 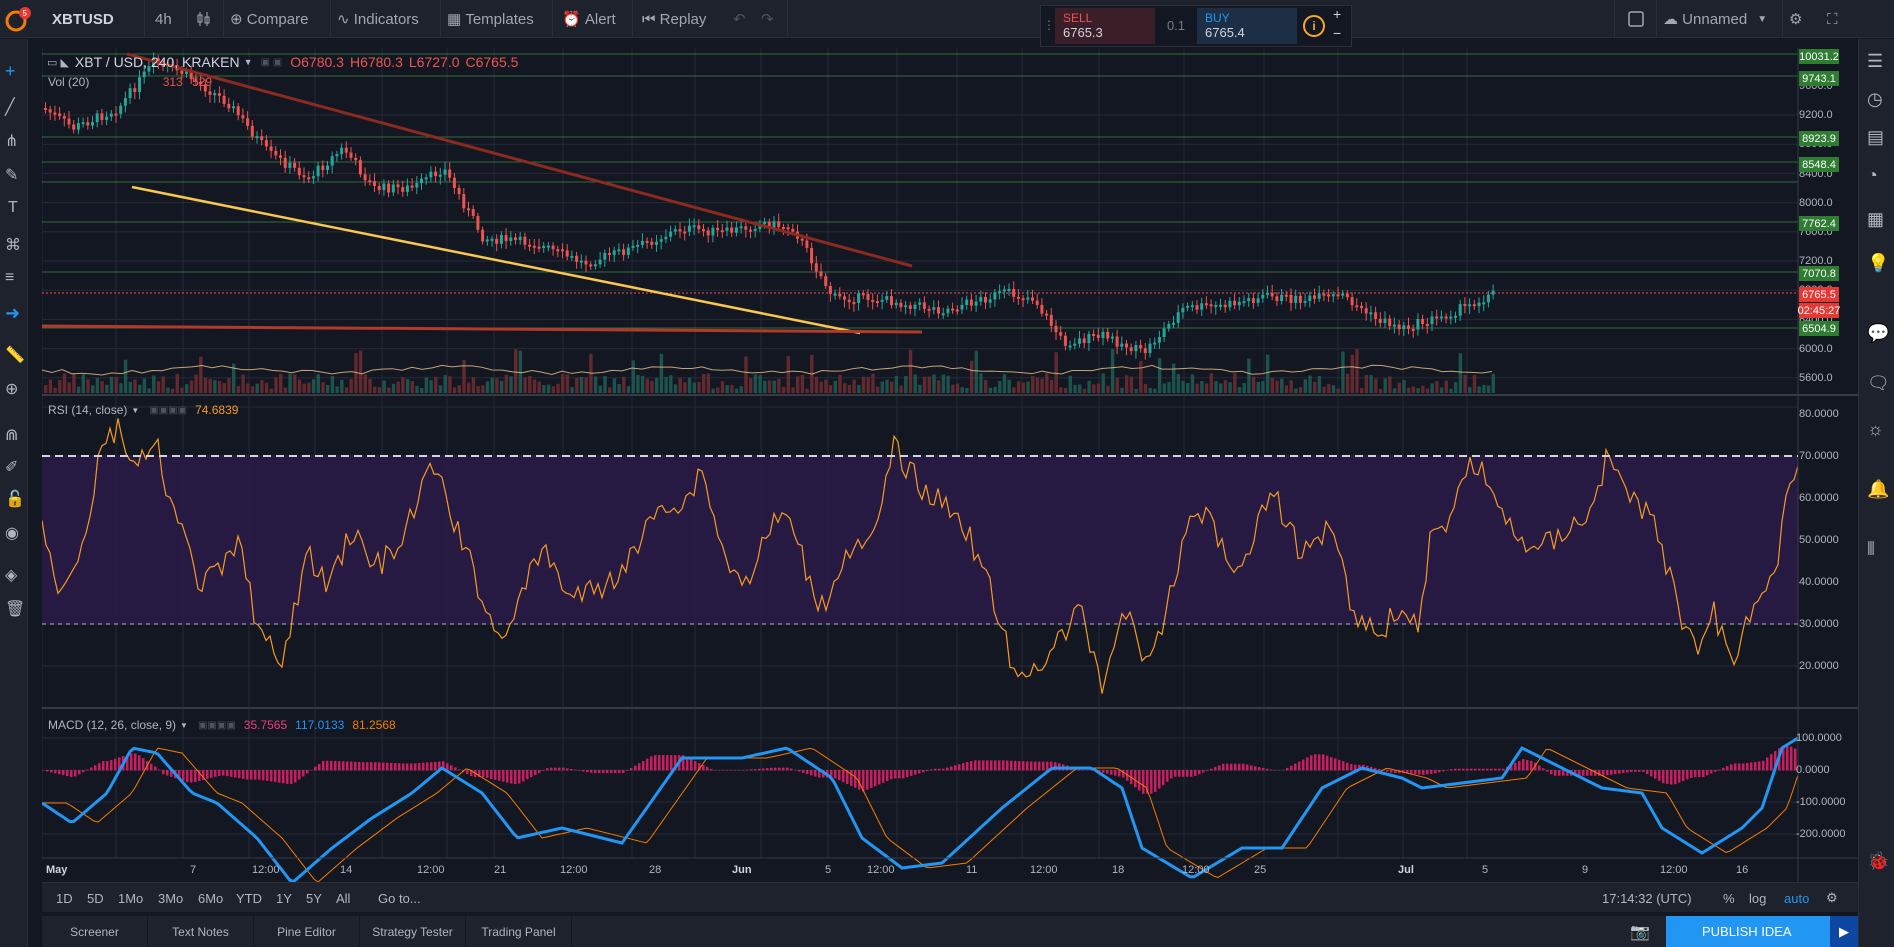 What do you see at coordinates (163, 19) in the screenshot?
I see `interval-button: 4h` at bounding box center [163, 19].